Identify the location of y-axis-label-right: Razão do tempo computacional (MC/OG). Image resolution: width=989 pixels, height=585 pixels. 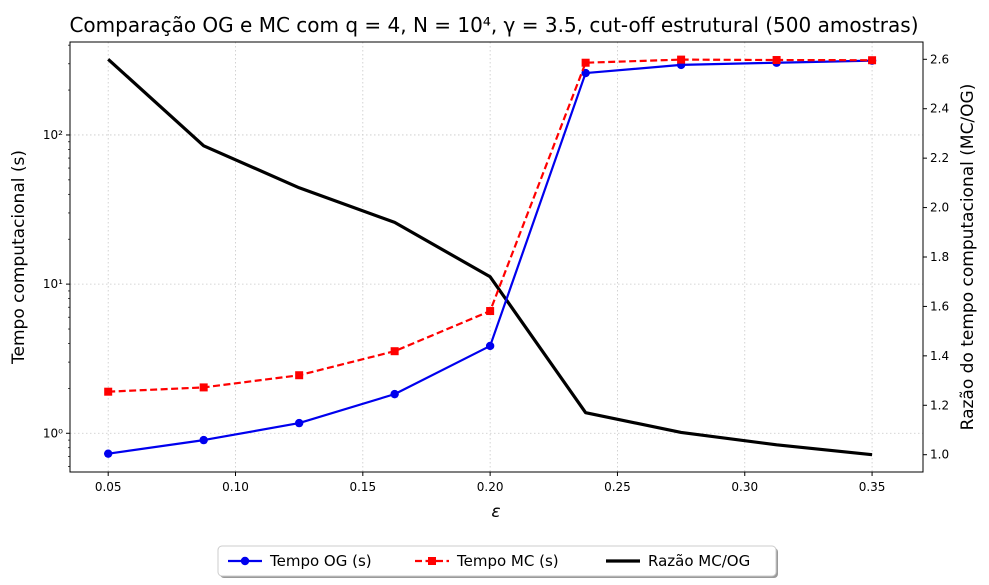
(968, 257).